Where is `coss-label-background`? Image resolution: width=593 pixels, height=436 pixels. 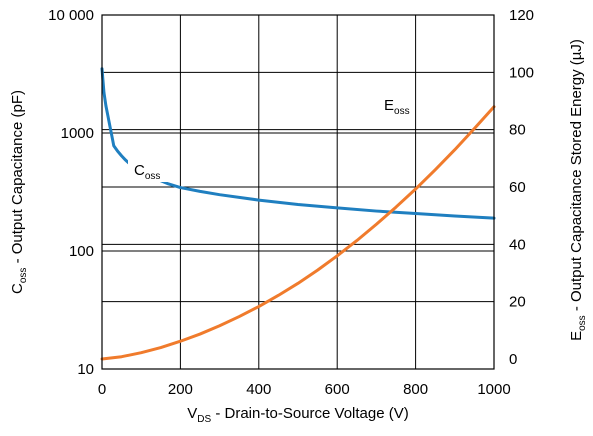 coss-label-background is located at coordinates (151, 170).